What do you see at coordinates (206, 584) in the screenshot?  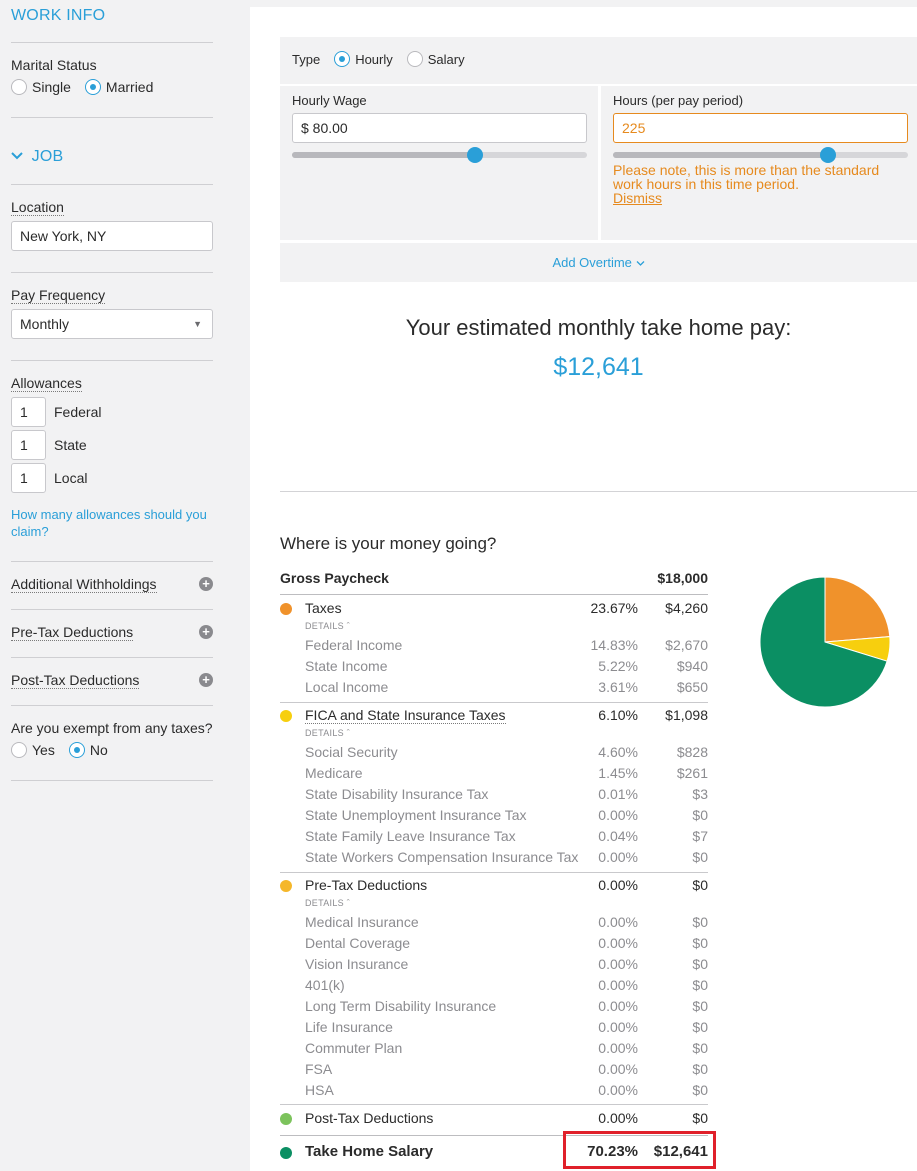 I see `add-withholding-plus-icon: +` at bounding box center [206, 584].